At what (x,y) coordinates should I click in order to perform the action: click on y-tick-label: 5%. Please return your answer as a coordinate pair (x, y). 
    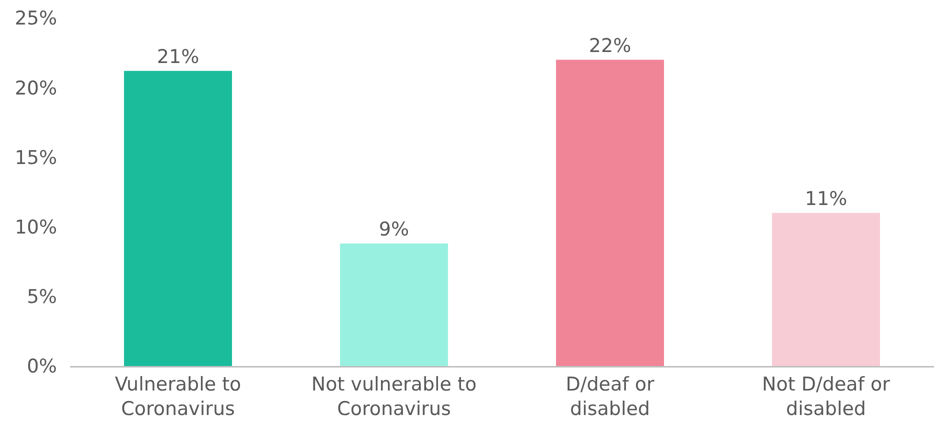
    Looking at the image, I should click on (41, 297).